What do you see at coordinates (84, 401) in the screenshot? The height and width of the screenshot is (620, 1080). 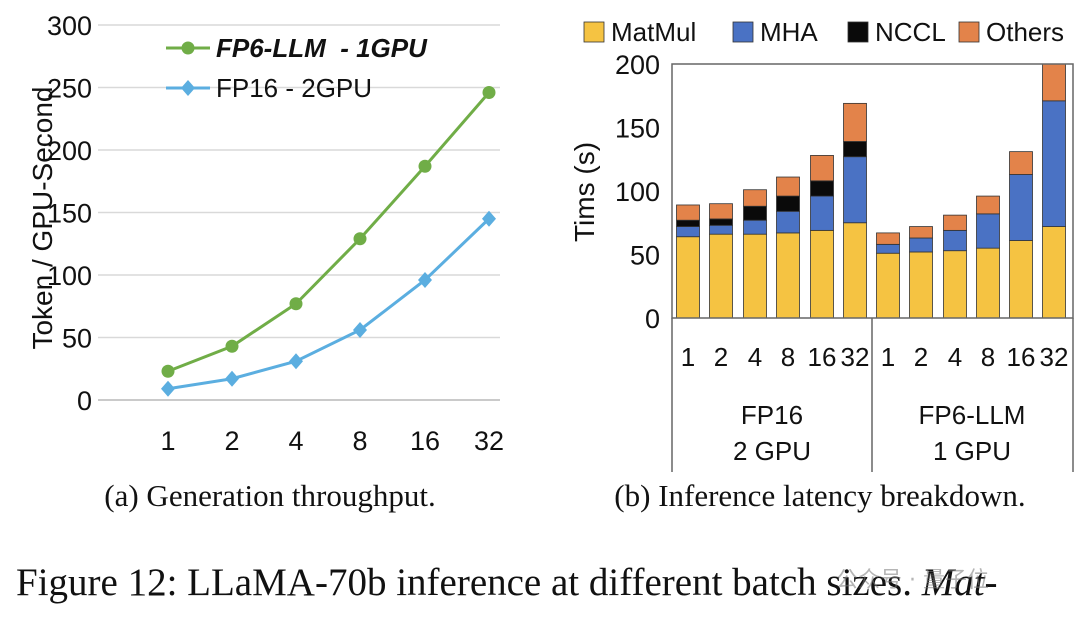 I see `throughput-y-tick-label: 0` at bounding box center [84, 401].